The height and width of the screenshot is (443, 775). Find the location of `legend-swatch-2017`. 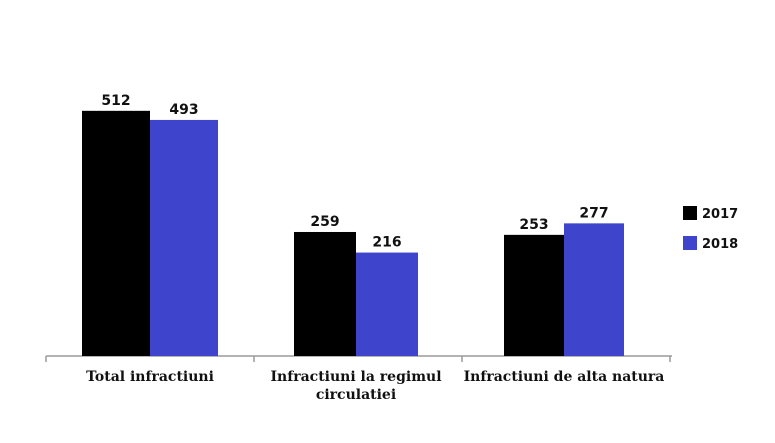

legend-swatch-2017 is located at coordinates (690, 213).